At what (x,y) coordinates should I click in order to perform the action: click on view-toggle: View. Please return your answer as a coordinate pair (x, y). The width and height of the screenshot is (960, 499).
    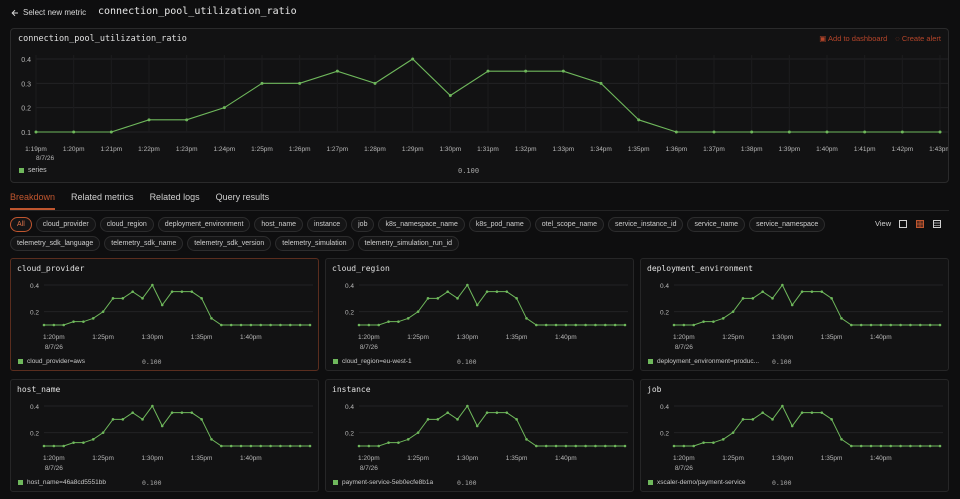
    Looking at the image, I should click on (908, 223).